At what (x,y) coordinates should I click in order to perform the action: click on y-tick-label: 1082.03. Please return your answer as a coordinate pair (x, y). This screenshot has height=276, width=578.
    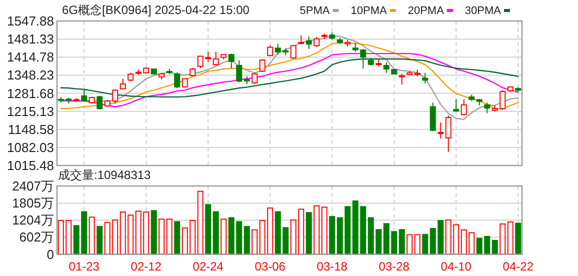
    Looking at the image, I should click on (30, 147).